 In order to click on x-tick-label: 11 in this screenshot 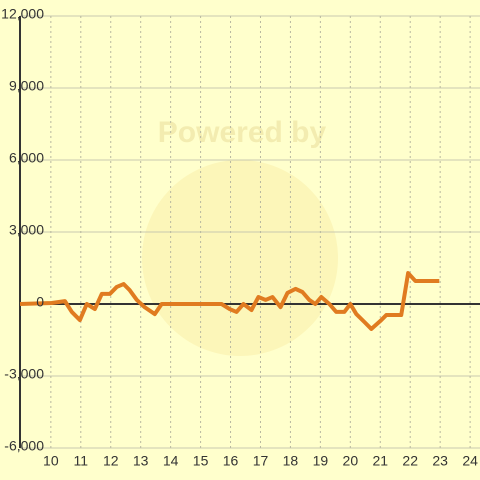, I will do `click(81, 461)`.